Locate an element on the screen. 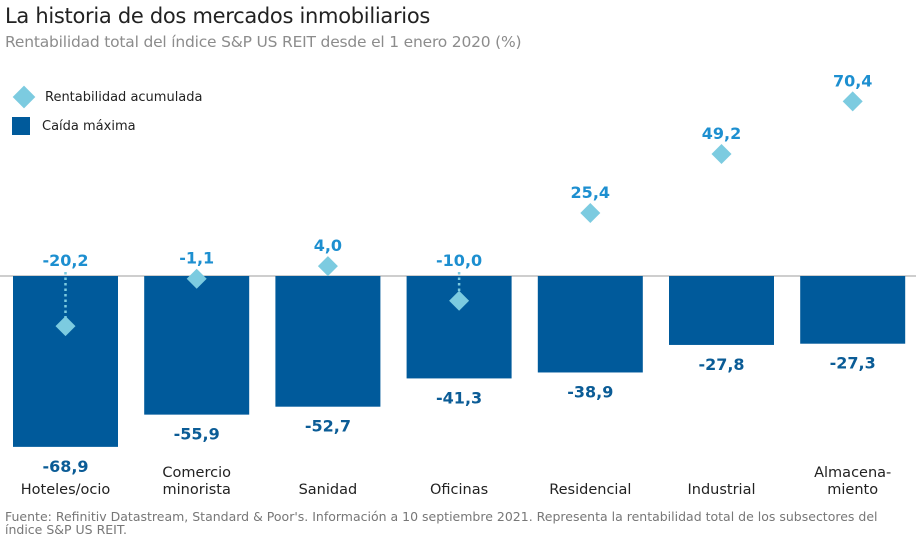  return-value-label: 25,4 is located at coordinates (590, 192).